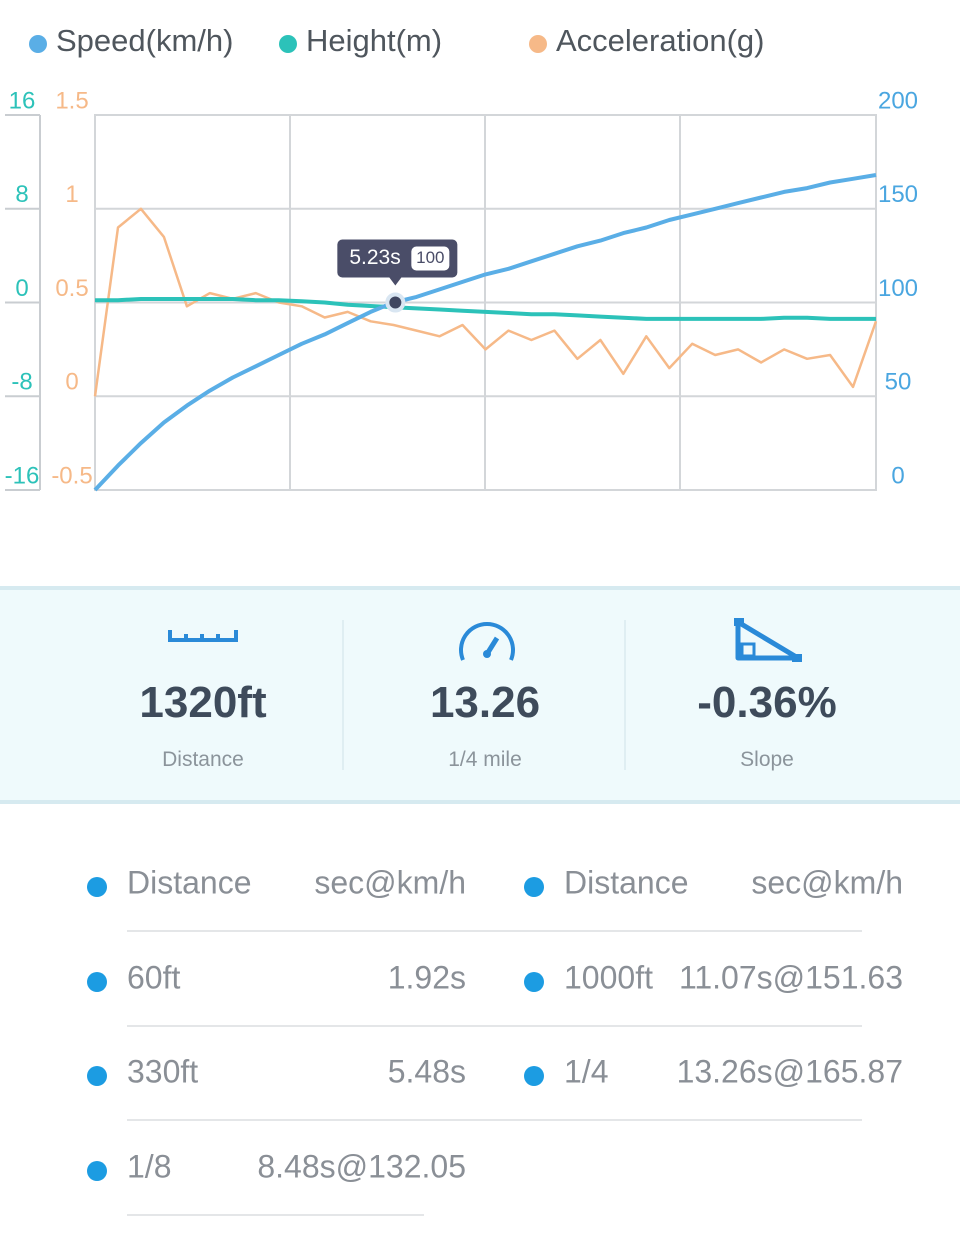  What do you see at coordinates (361, 1166) in the screenshot?
I see `cell-value: 8.48s@132.05` at bounding box center [361, 1166].